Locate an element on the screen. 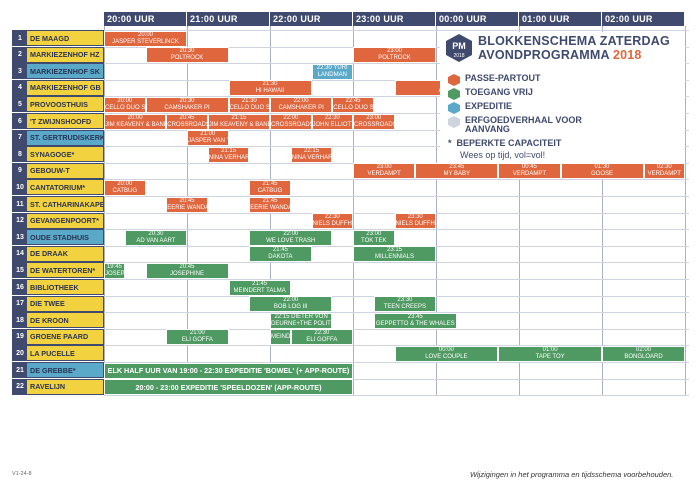 The height and width of the screenshot is (493, 700). venue-row: 10 CANTATORIUM* is located at coordinates (58, 187).